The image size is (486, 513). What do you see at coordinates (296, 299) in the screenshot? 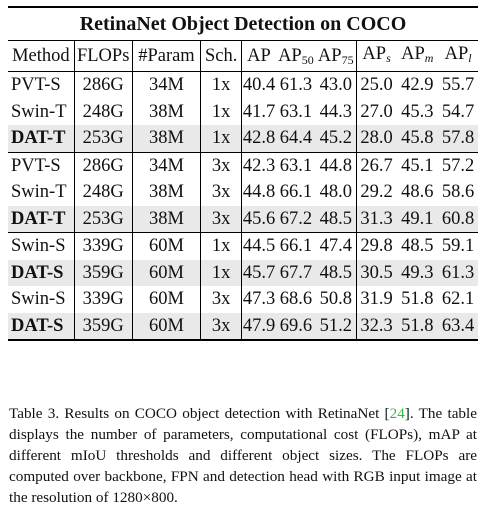
I see `cell-ap50: 68.6` at bounding box center [296, 299].